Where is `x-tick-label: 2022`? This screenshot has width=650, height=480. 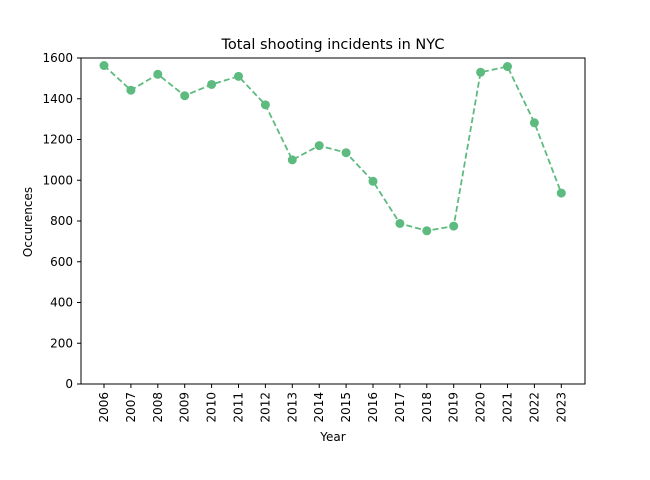
x-tick-label: 2022 is located at coordinates (534, 407).